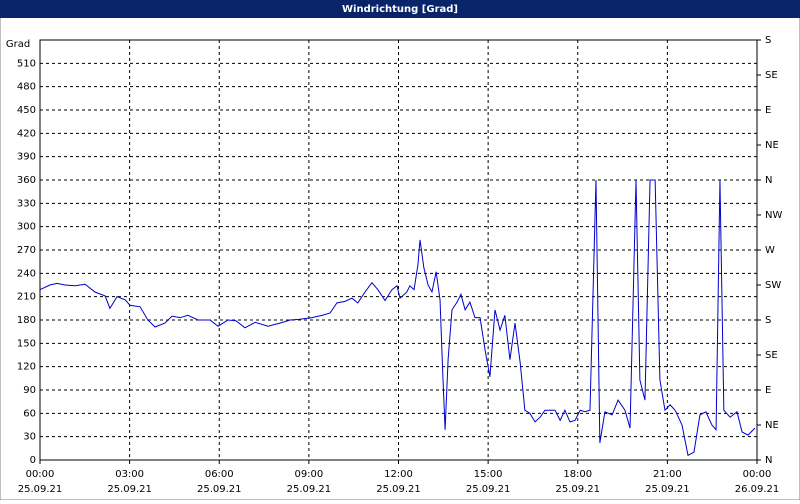  I want to click on y-tick-label: 240, so click(26, 273).